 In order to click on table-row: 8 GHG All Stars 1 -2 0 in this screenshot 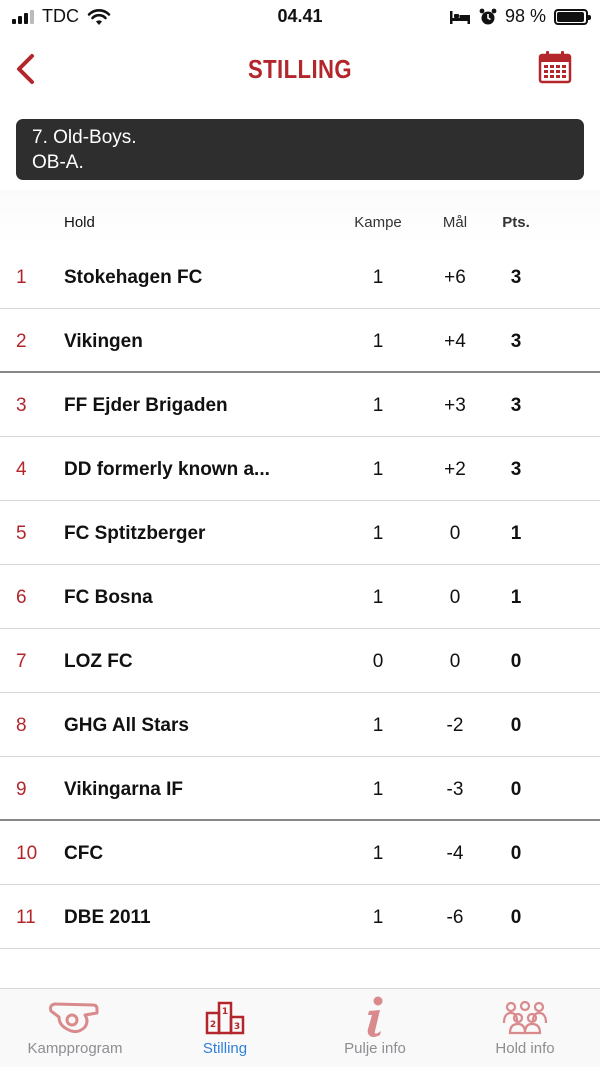, I will do `click(300, 725)`.